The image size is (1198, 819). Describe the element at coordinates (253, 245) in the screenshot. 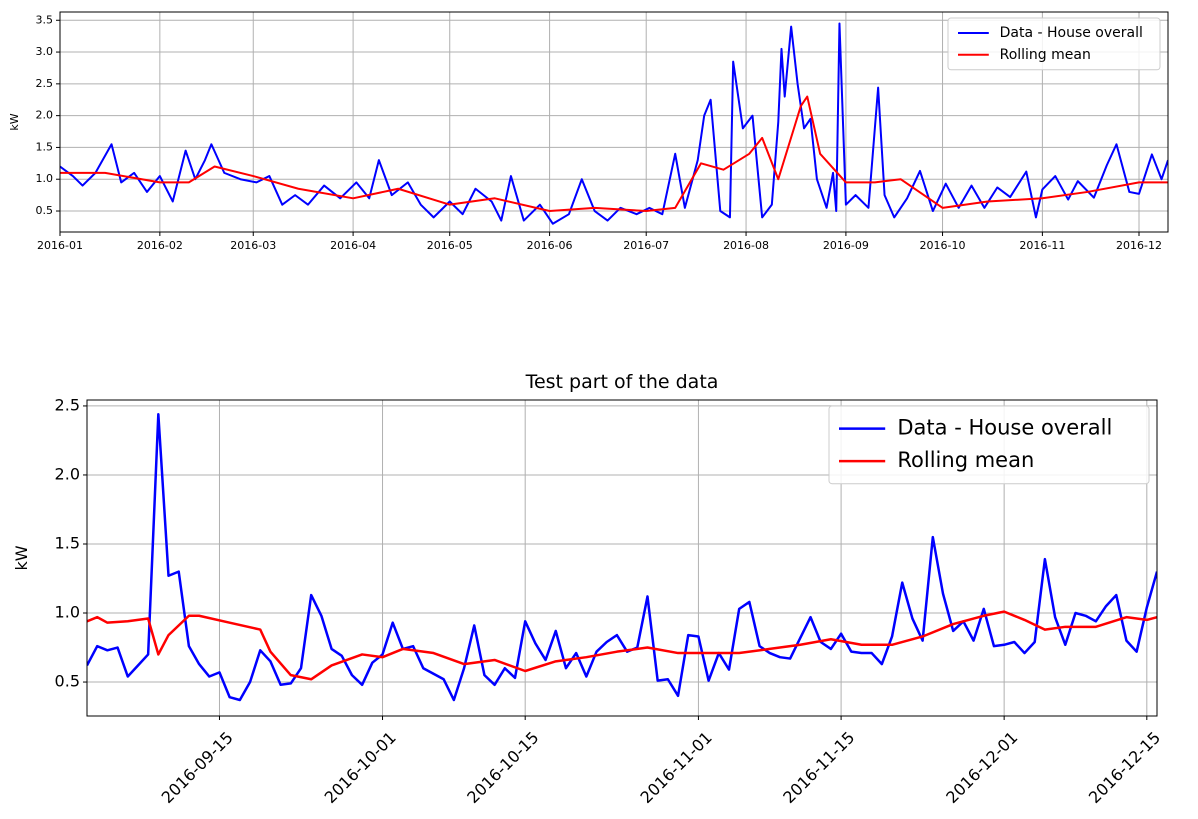

I see `x-tick-label: 2016-03` at that location.